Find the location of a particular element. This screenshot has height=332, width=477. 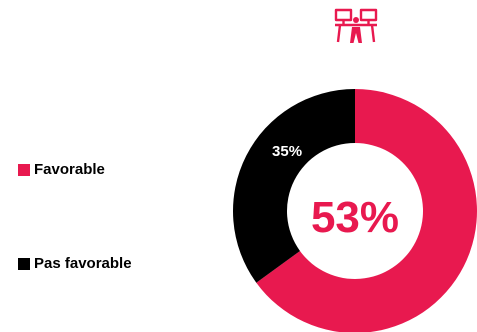

legend-item-pas-favorable: Pas favorable is located at coordinates (75, 263).